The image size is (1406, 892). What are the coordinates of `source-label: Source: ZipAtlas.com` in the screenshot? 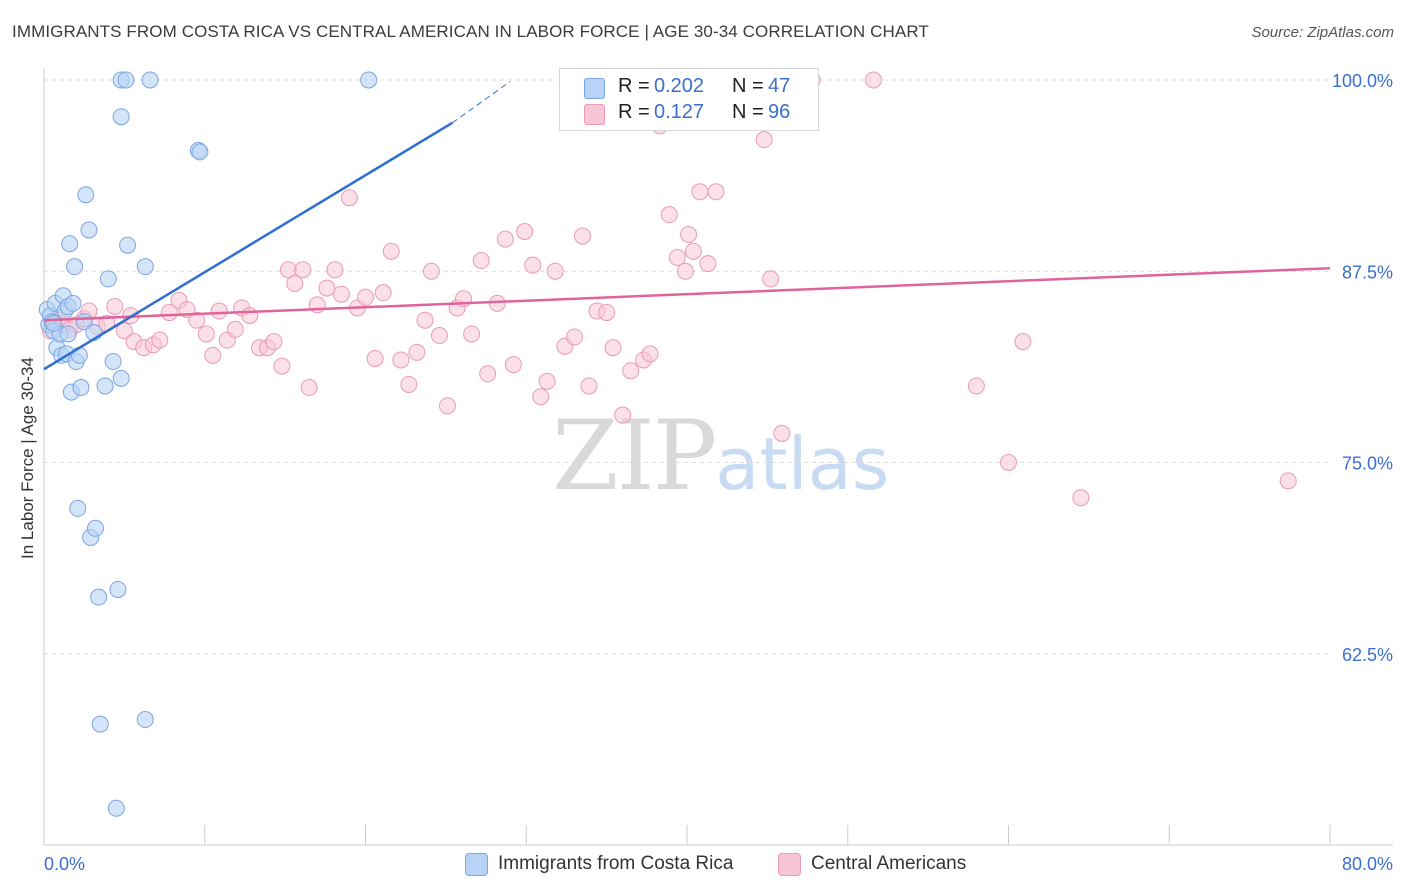 It's located at (1322, 32).